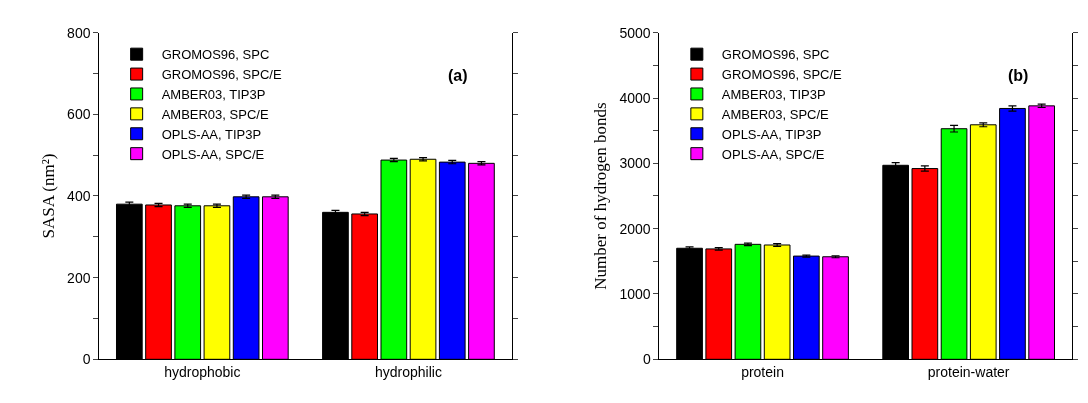  What do you see at coordinates (79, 277) in the screenshot?
I see `y-tick-label: 200` at bounding box center [79, 277].